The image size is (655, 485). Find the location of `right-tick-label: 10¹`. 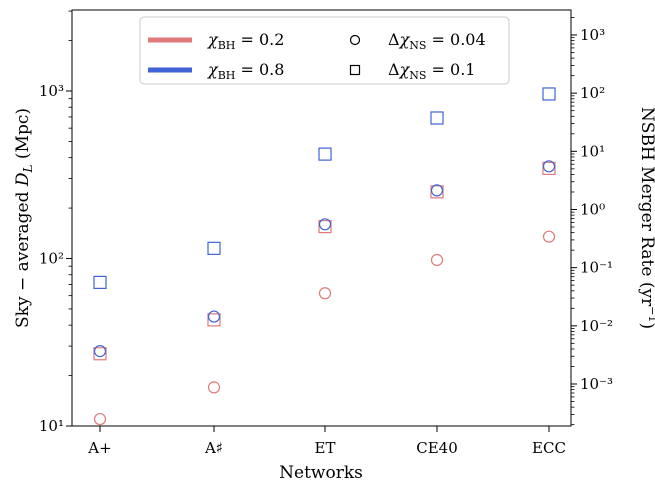

right-tick-label: 10¹ is located at coordinates (592, 151).